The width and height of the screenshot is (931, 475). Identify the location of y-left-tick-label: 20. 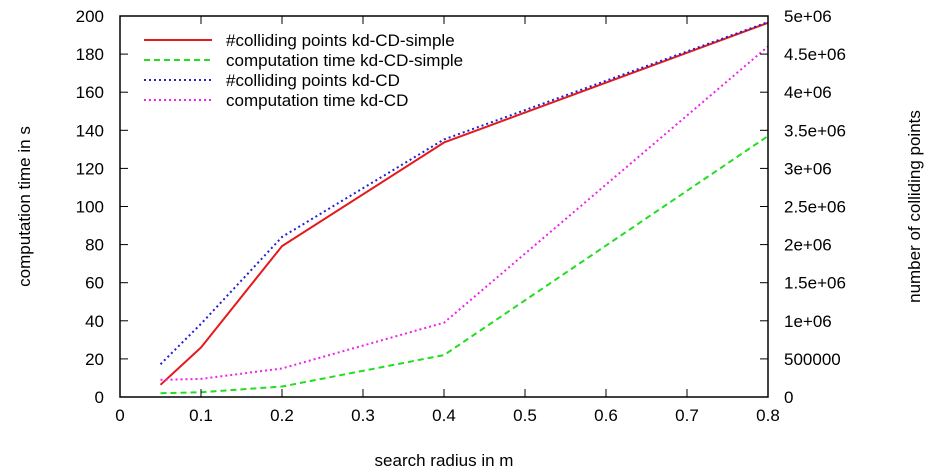
(94, 359).